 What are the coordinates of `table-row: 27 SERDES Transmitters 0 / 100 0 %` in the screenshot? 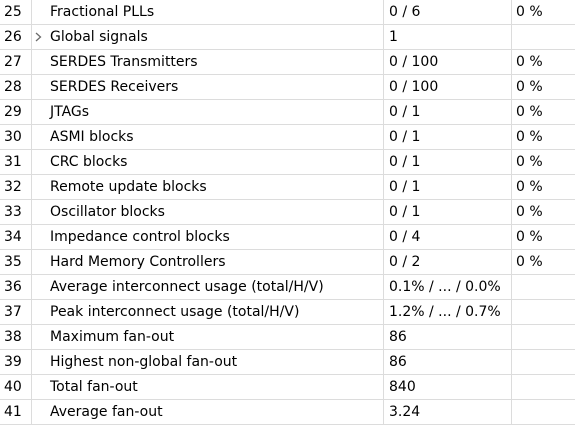 It's located at (287, 62).